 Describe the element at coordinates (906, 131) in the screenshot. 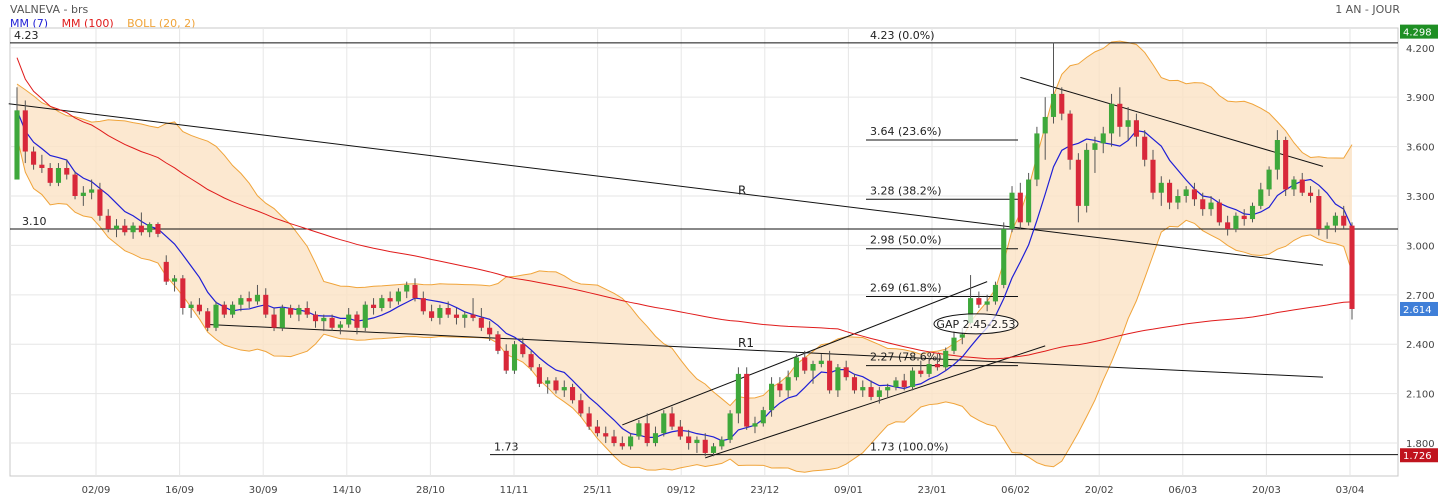

I see `fibonacci-label: 3.64 (23.6%)` at that location.